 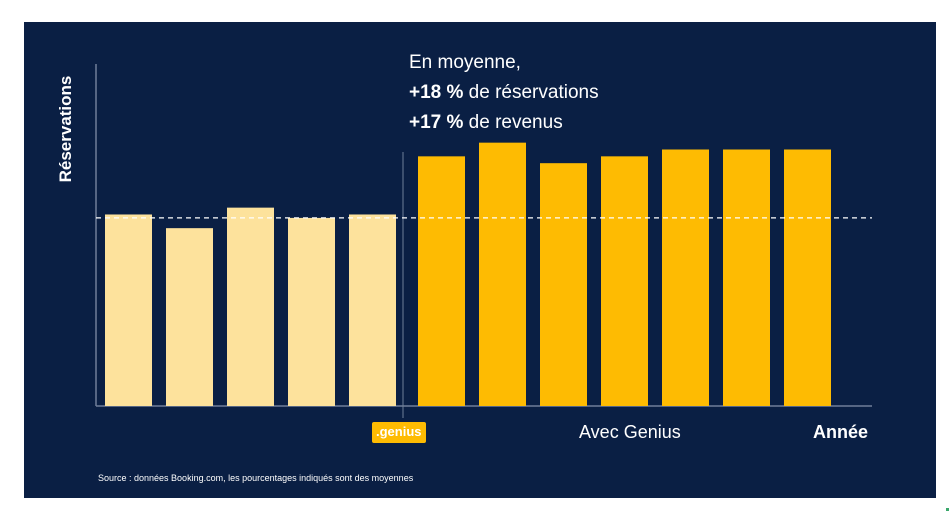 I want to click on y-axis-label: Réservations, so click(x=65, y=129).